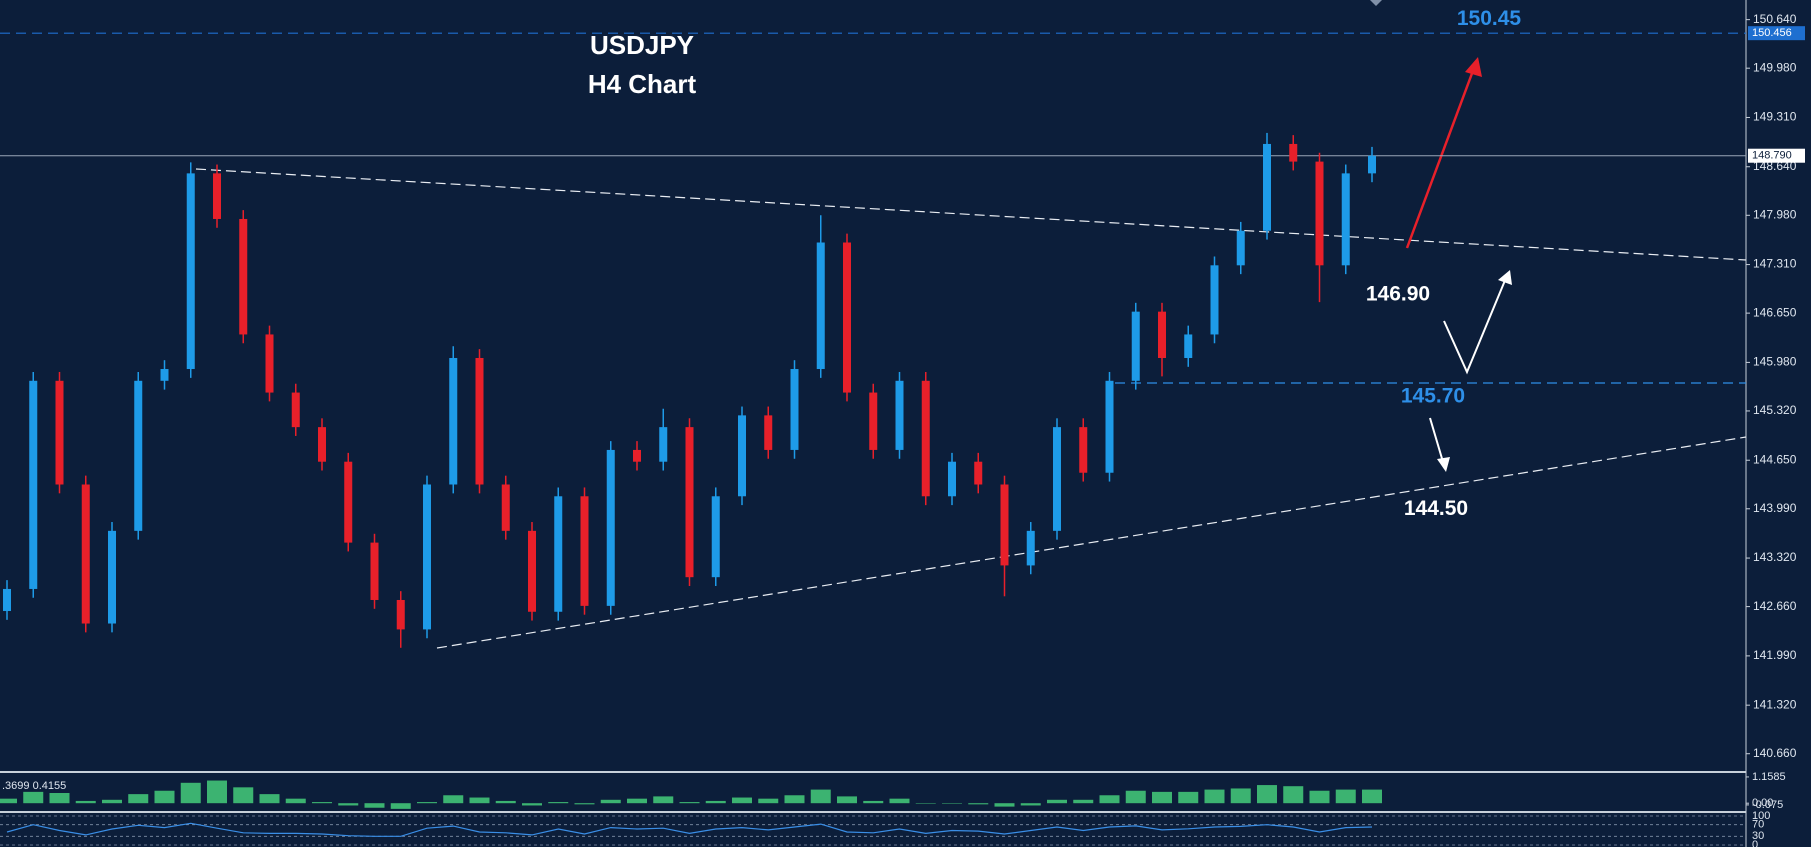 This screenshot has height=847, width=1811. What do you see at coordinates (1775, 753) in the screenshot?
I see `y-tick-label: 140.660` at bounding box center [1775, 753].